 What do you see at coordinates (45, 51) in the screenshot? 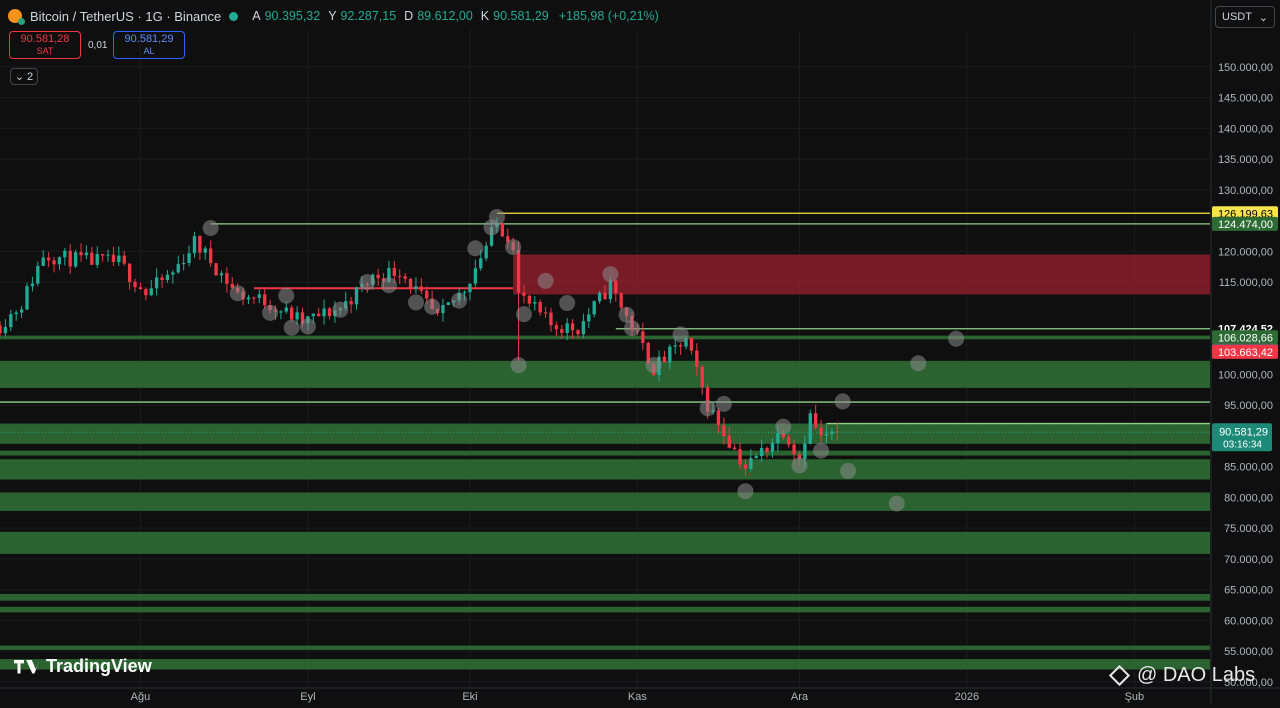
I see `sell-label: SAT` at bounding box center [45, 51].